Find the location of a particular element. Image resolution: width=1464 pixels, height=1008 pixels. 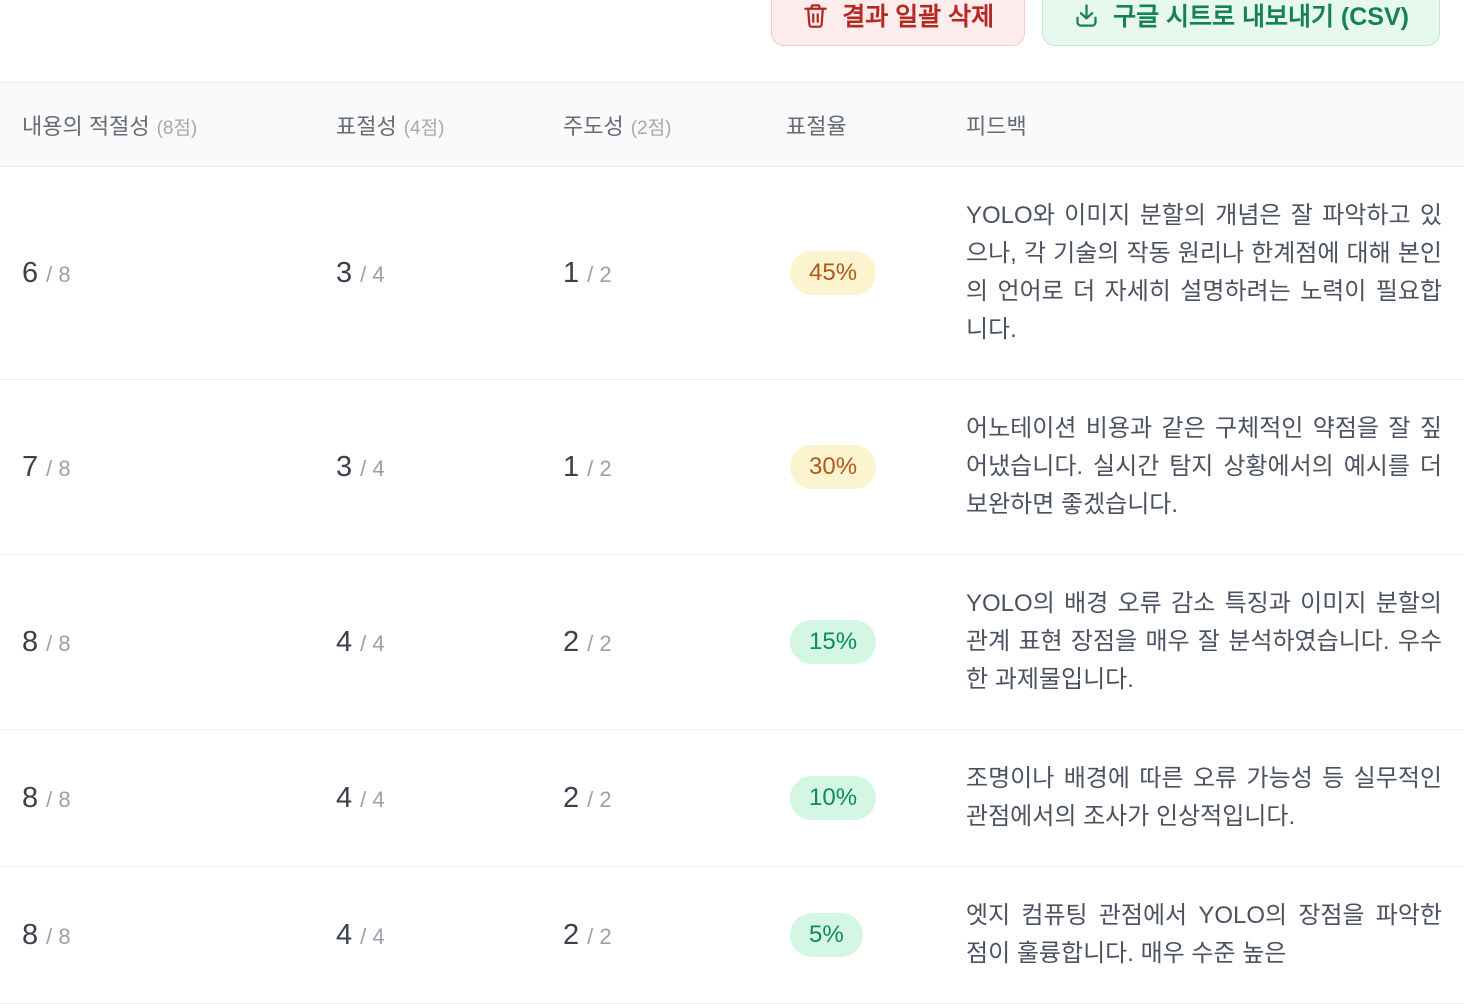

delete-all-results-label: 결과 일괄 삭제 is located at coordinates (918, 17).